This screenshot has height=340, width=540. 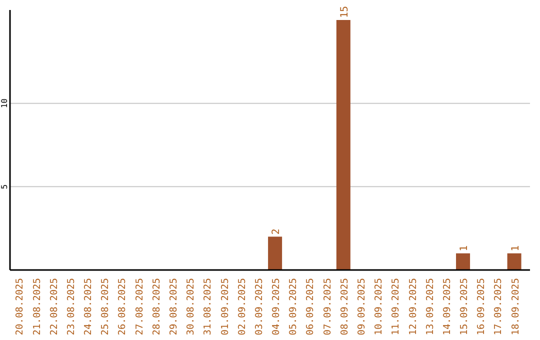 I want to click on x-tick-label: 16.09.2025, so click(x=482, y=307).